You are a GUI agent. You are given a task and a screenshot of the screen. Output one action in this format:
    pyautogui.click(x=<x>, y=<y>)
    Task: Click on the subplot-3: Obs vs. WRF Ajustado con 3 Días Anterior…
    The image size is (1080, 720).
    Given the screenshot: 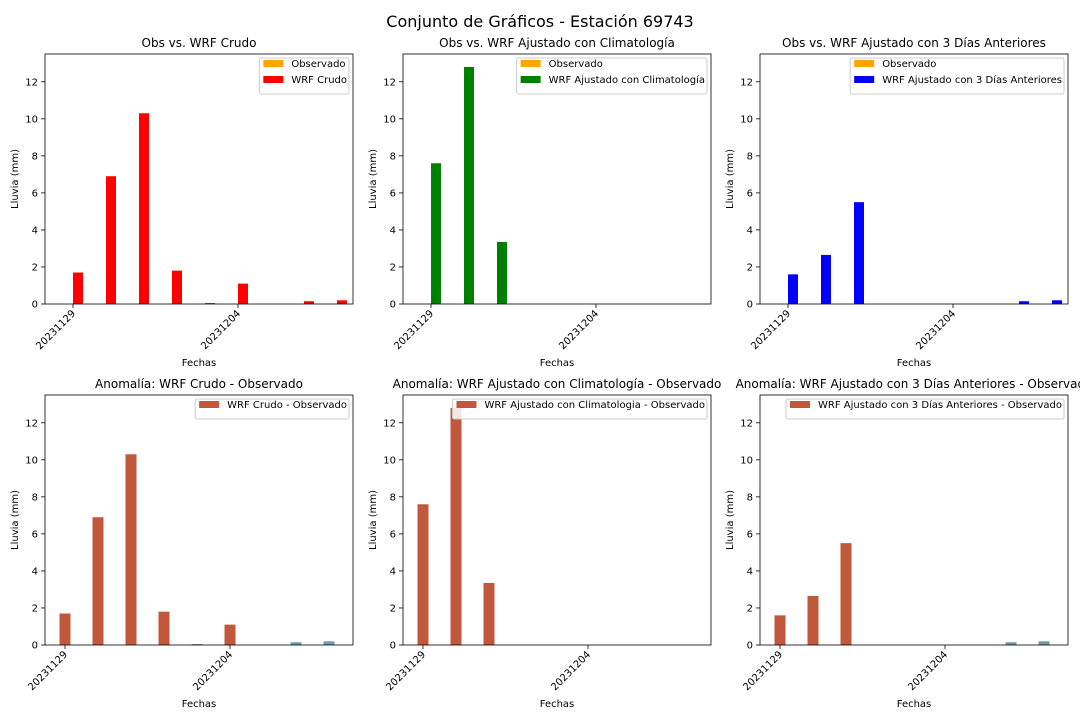 What is the action you would take?
    pyautogui.click(x=897, y=202)
    